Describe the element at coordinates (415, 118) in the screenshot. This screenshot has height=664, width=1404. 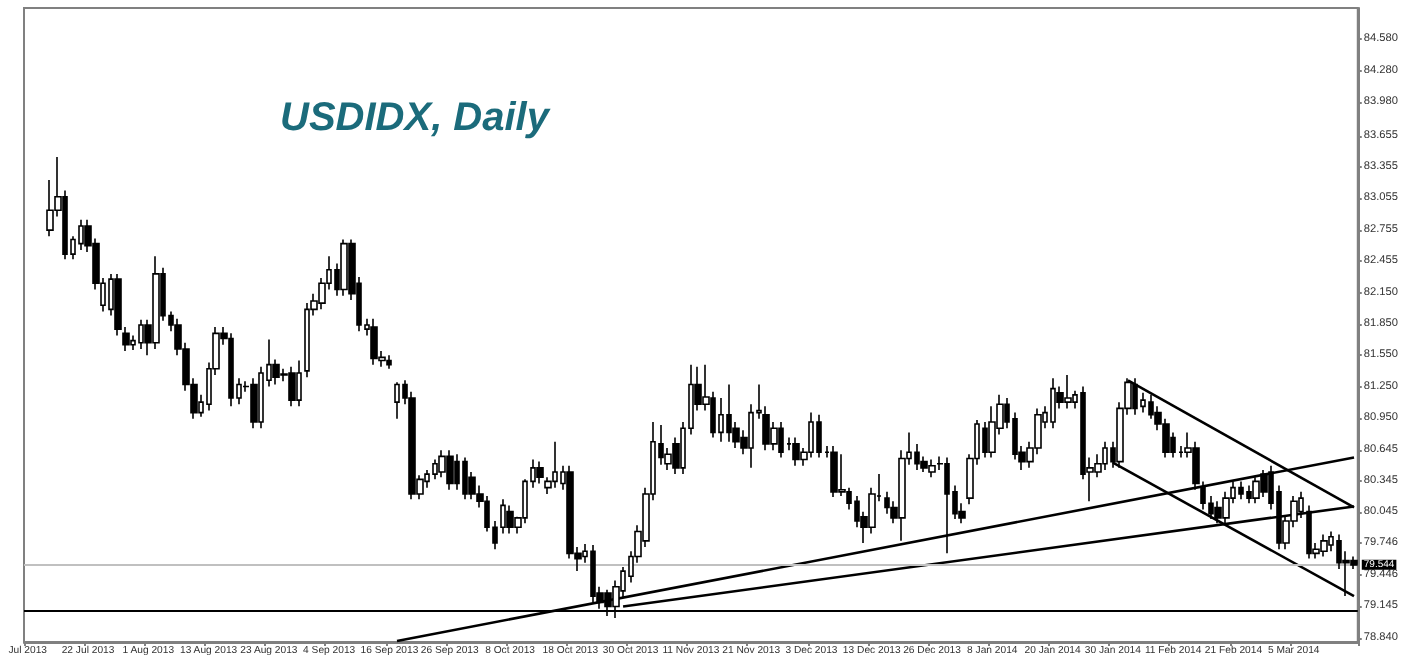
I see `text: USDIDX, Daily` at that location.